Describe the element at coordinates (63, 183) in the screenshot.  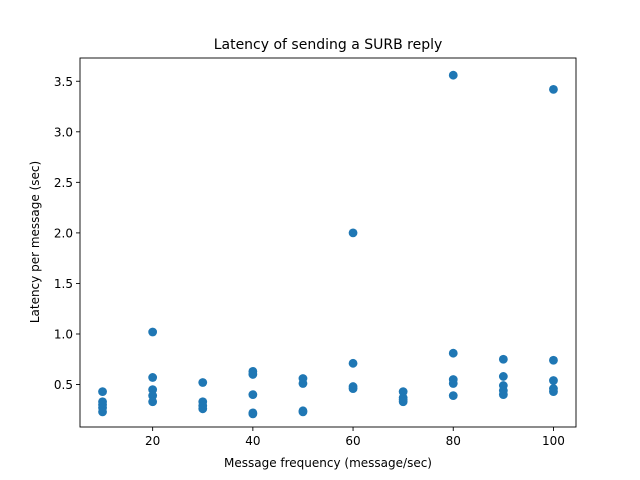
I see `y-tick-label: 2.5` at that location.